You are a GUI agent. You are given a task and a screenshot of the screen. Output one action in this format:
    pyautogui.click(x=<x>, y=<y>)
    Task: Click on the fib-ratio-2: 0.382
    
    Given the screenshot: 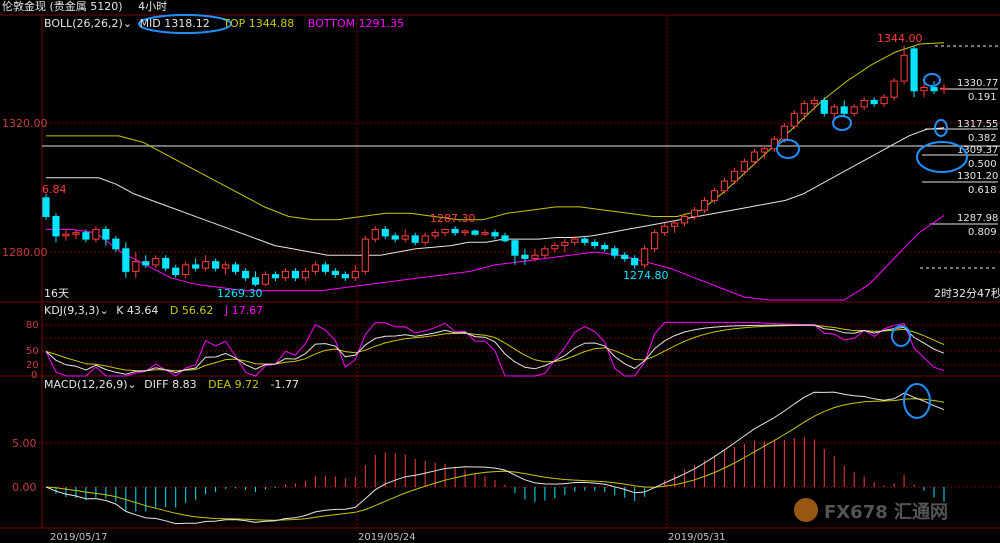 What is the action you would take?
    pyautogui.click(x=982, y=138)
    